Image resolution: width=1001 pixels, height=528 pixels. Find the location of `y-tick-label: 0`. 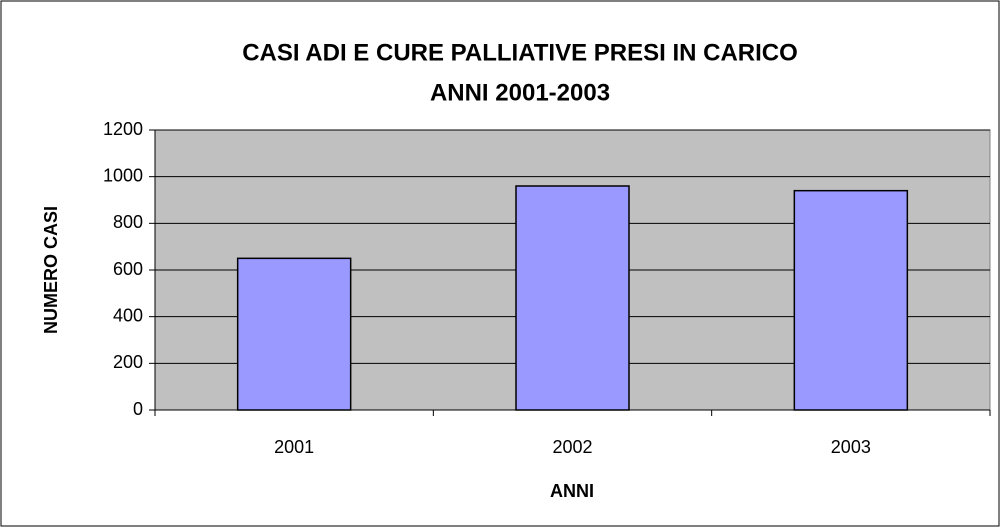

y-tick-label: 0 is located at coordinates (138, 409).